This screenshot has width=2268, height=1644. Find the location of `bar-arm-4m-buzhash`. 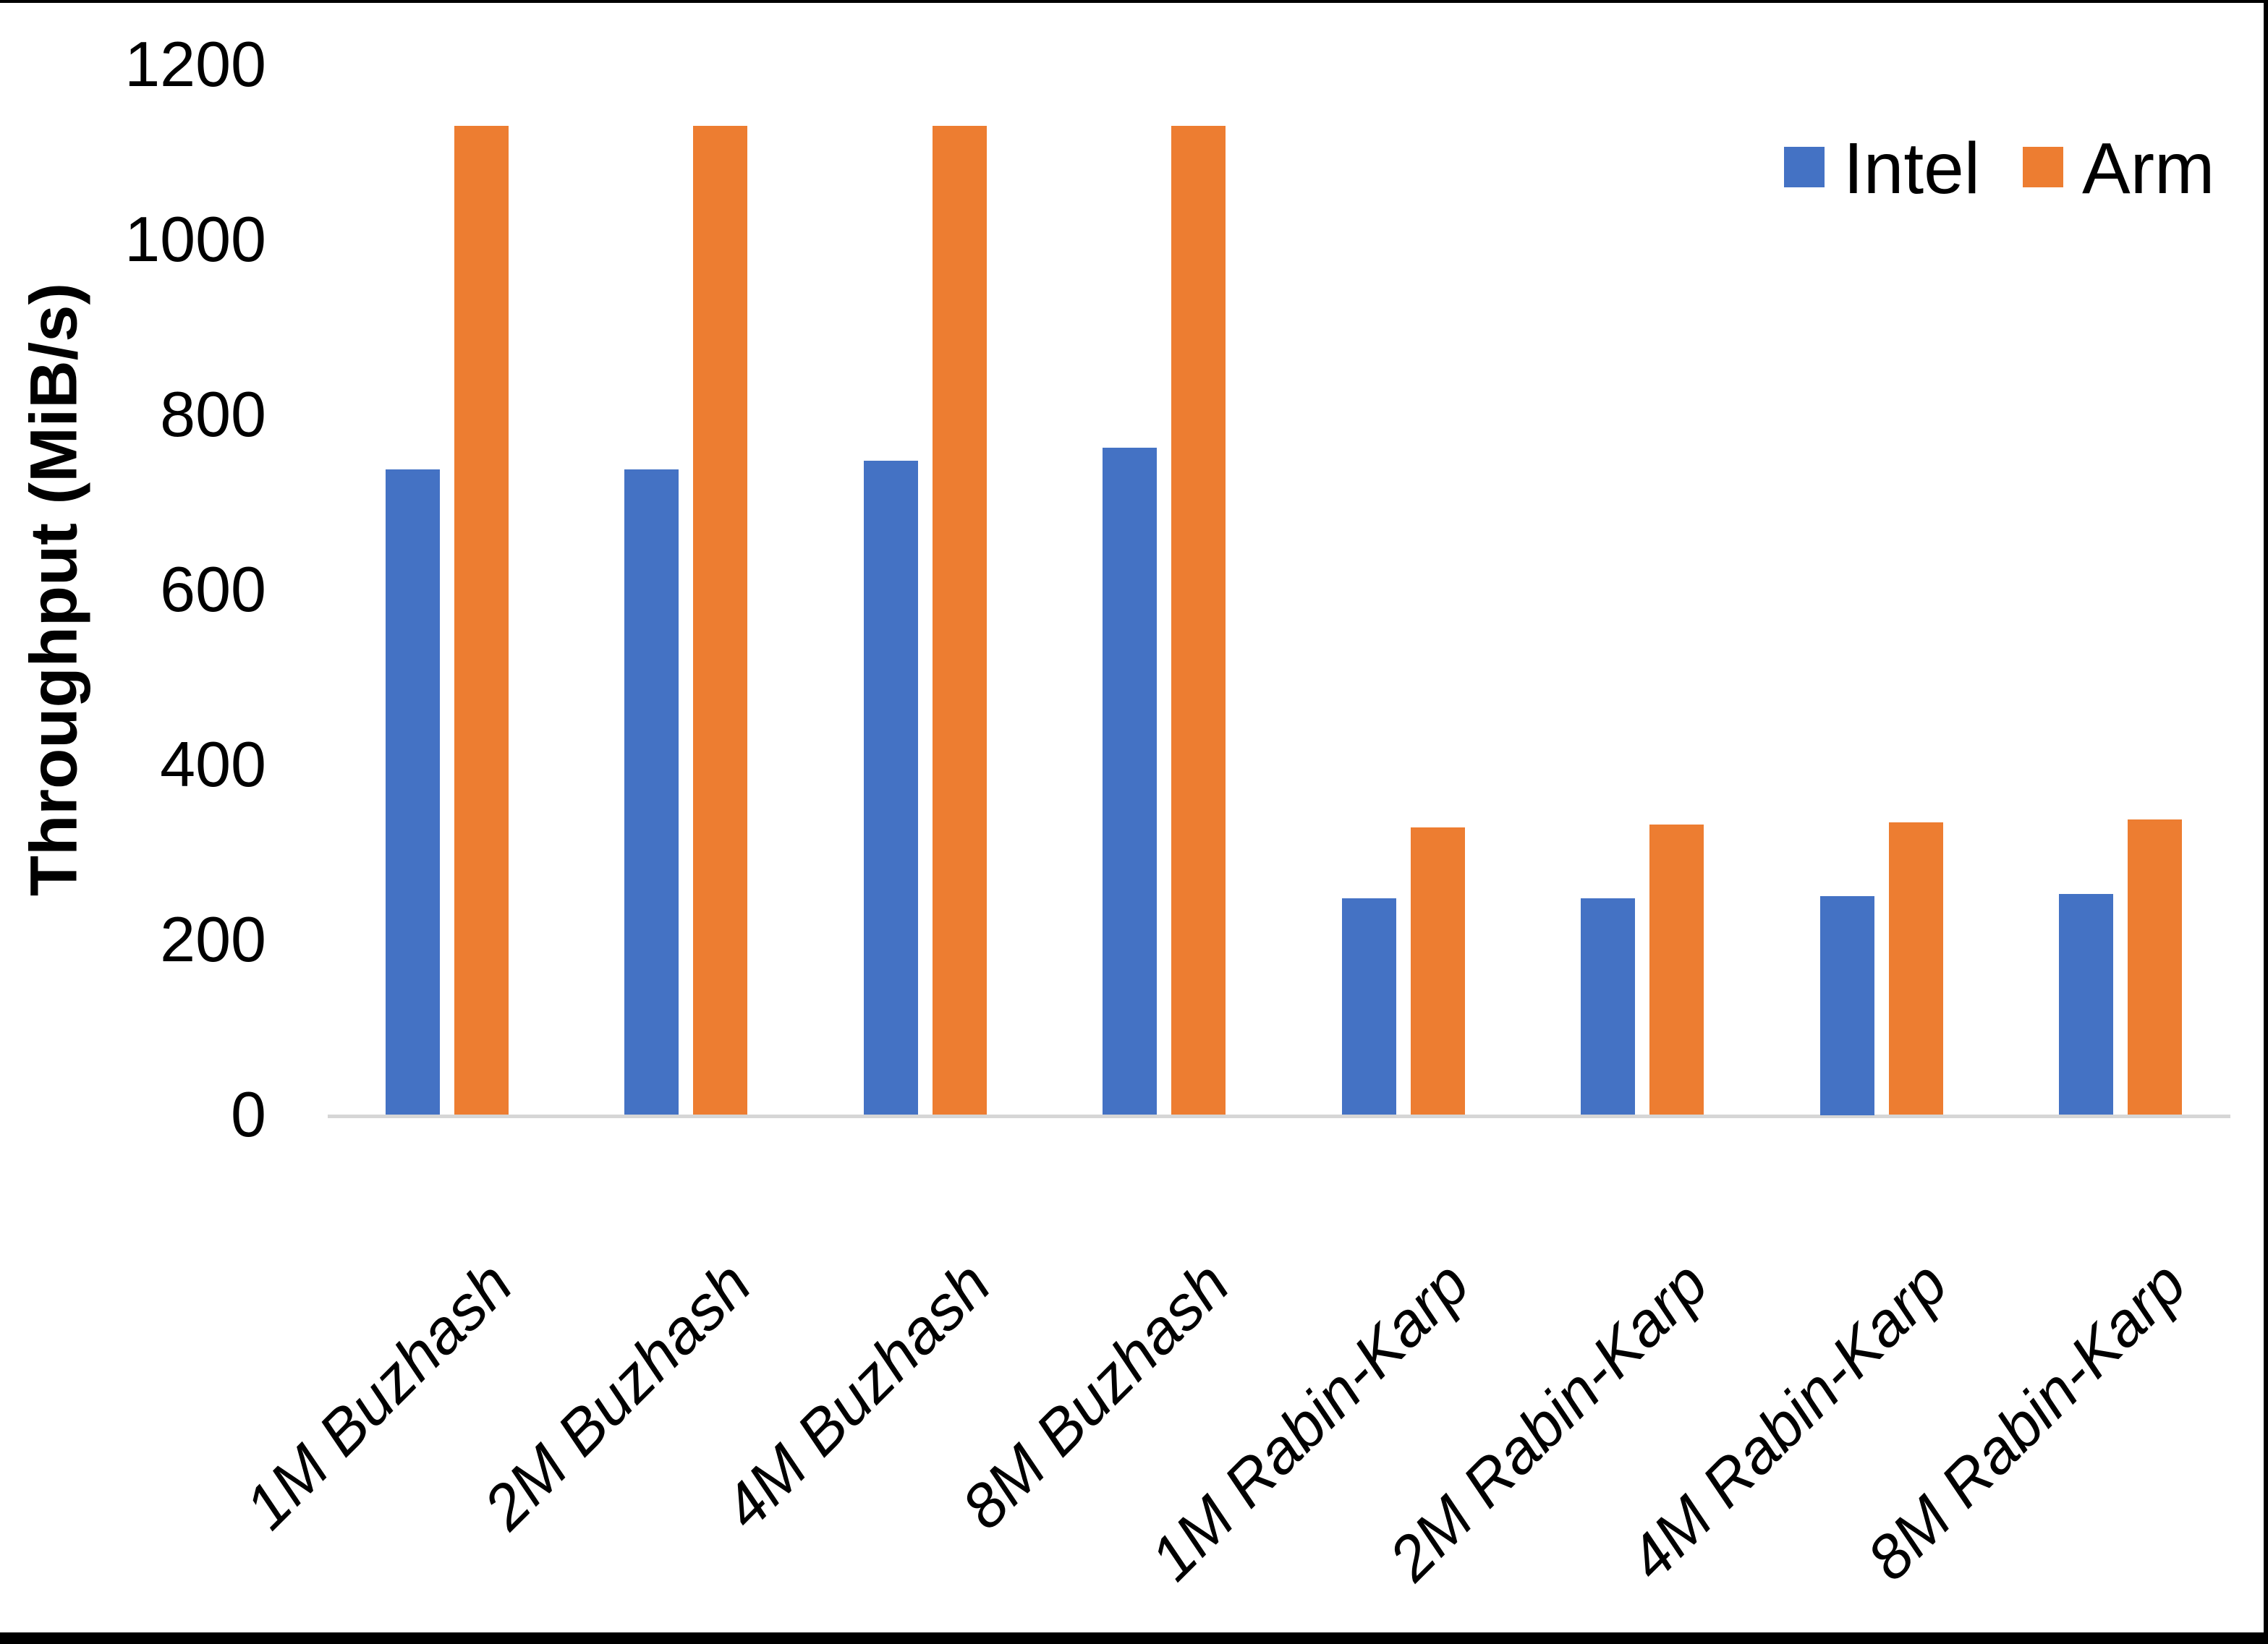

bar-arm-4m-buzhash is located at coordinates (960, 620).